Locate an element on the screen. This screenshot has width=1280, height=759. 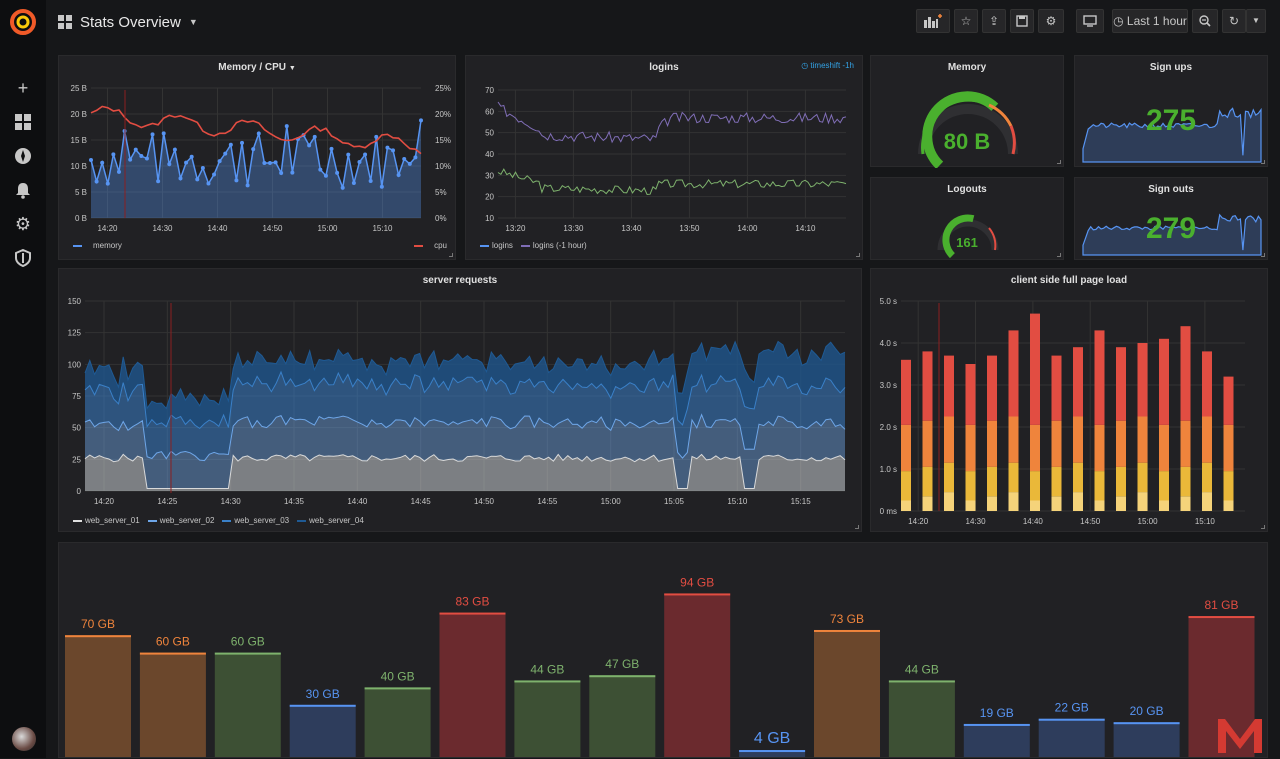
legend-web-server-01: web_server_01 is located at coordinates (106, 520).